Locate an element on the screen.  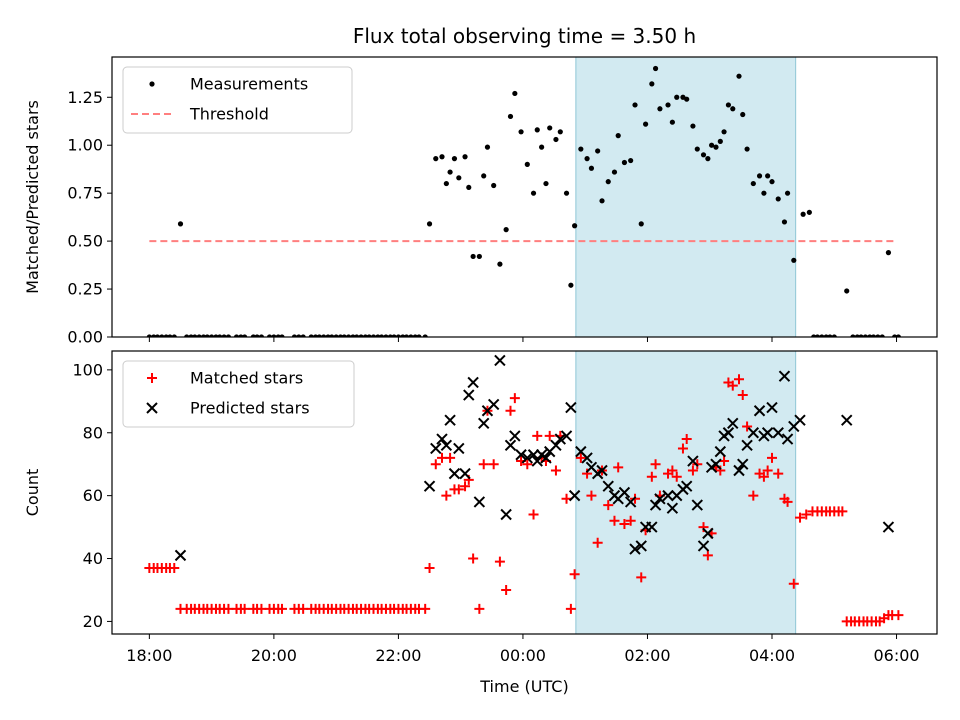
legend-plus-marker is located at coordinates (152, 378).